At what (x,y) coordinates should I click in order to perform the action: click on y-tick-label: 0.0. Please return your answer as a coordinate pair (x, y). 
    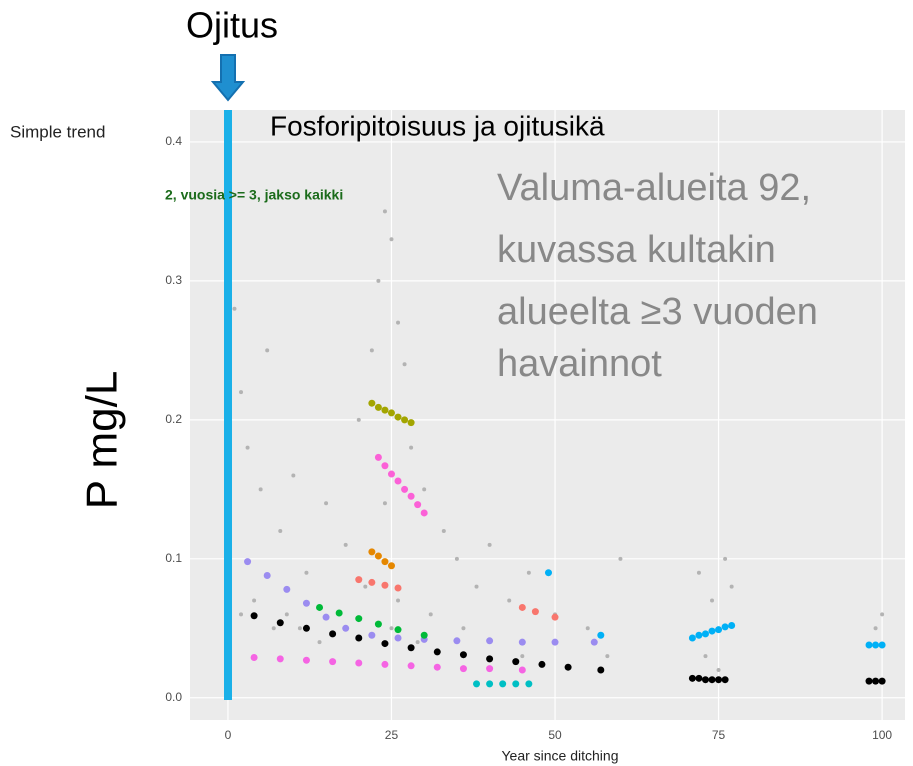
    Looking at the image, I should click on (173, 697).